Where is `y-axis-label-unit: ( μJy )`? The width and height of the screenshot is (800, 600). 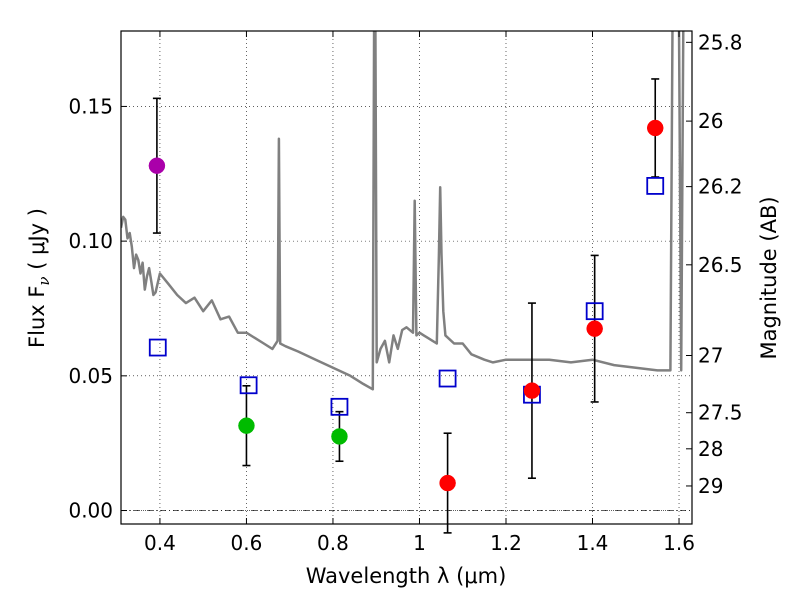 y-axis-label-unit: ( μJy ) is located at coordinates (37, 242).